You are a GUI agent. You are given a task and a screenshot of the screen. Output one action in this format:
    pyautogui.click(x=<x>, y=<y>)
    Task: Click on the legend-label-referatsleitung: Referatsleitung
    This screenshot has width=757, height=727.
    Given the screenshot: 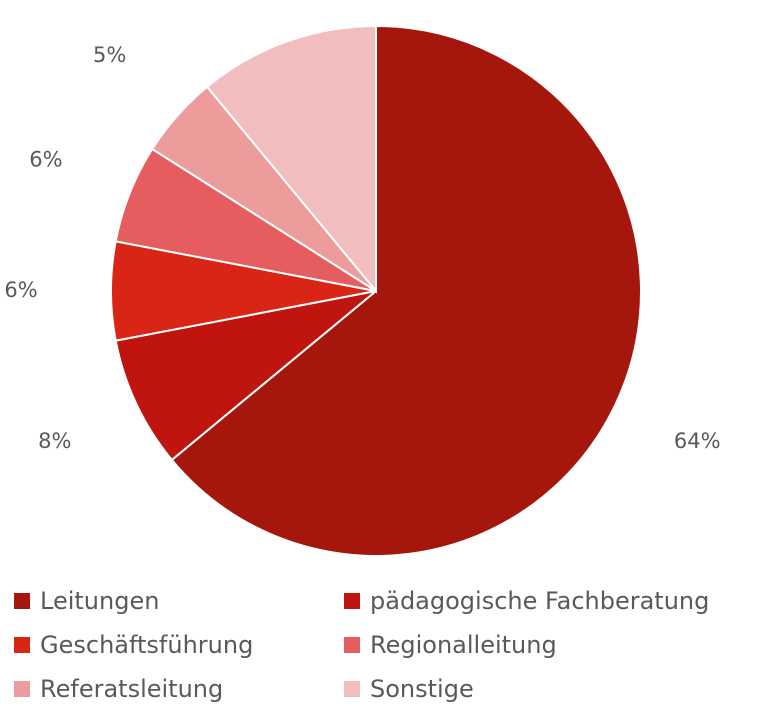 What is the action you would take?
    pyautogui.click(x=132, y=689)
    